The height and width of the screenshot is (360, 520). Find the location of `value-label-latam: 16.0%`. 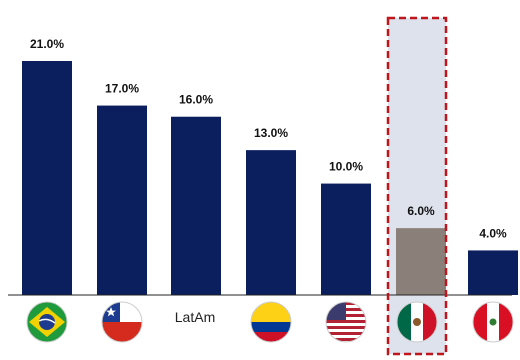

value-label-latam: 16.0% is located at coordinates (196, 100).